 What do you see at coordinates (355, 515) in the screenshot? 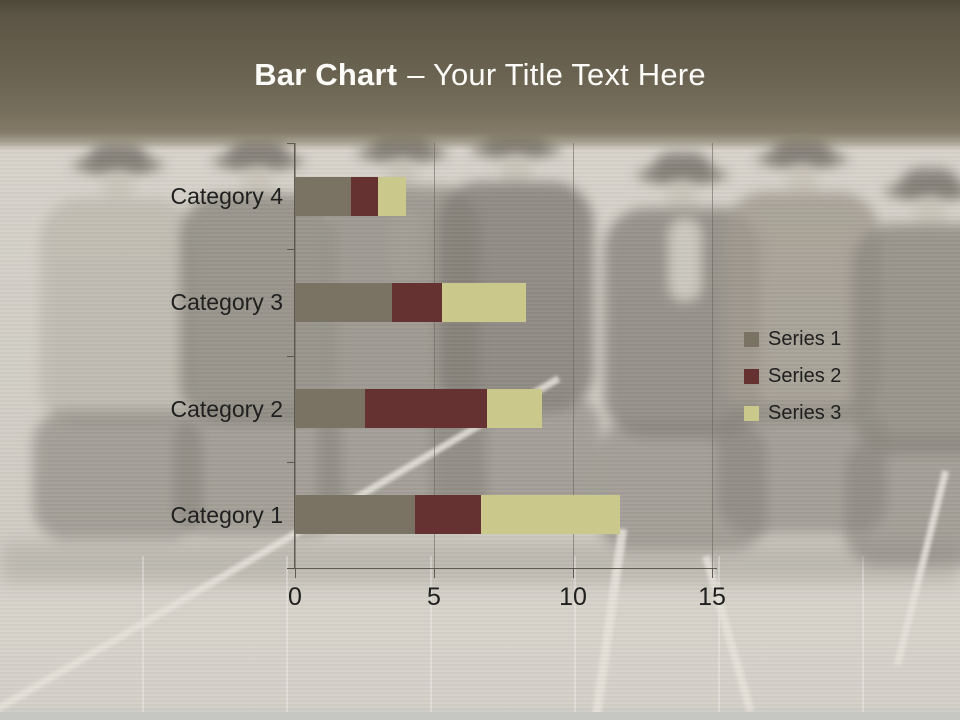
I see `bar-cat1-series1` at bounding box center [355, 515].